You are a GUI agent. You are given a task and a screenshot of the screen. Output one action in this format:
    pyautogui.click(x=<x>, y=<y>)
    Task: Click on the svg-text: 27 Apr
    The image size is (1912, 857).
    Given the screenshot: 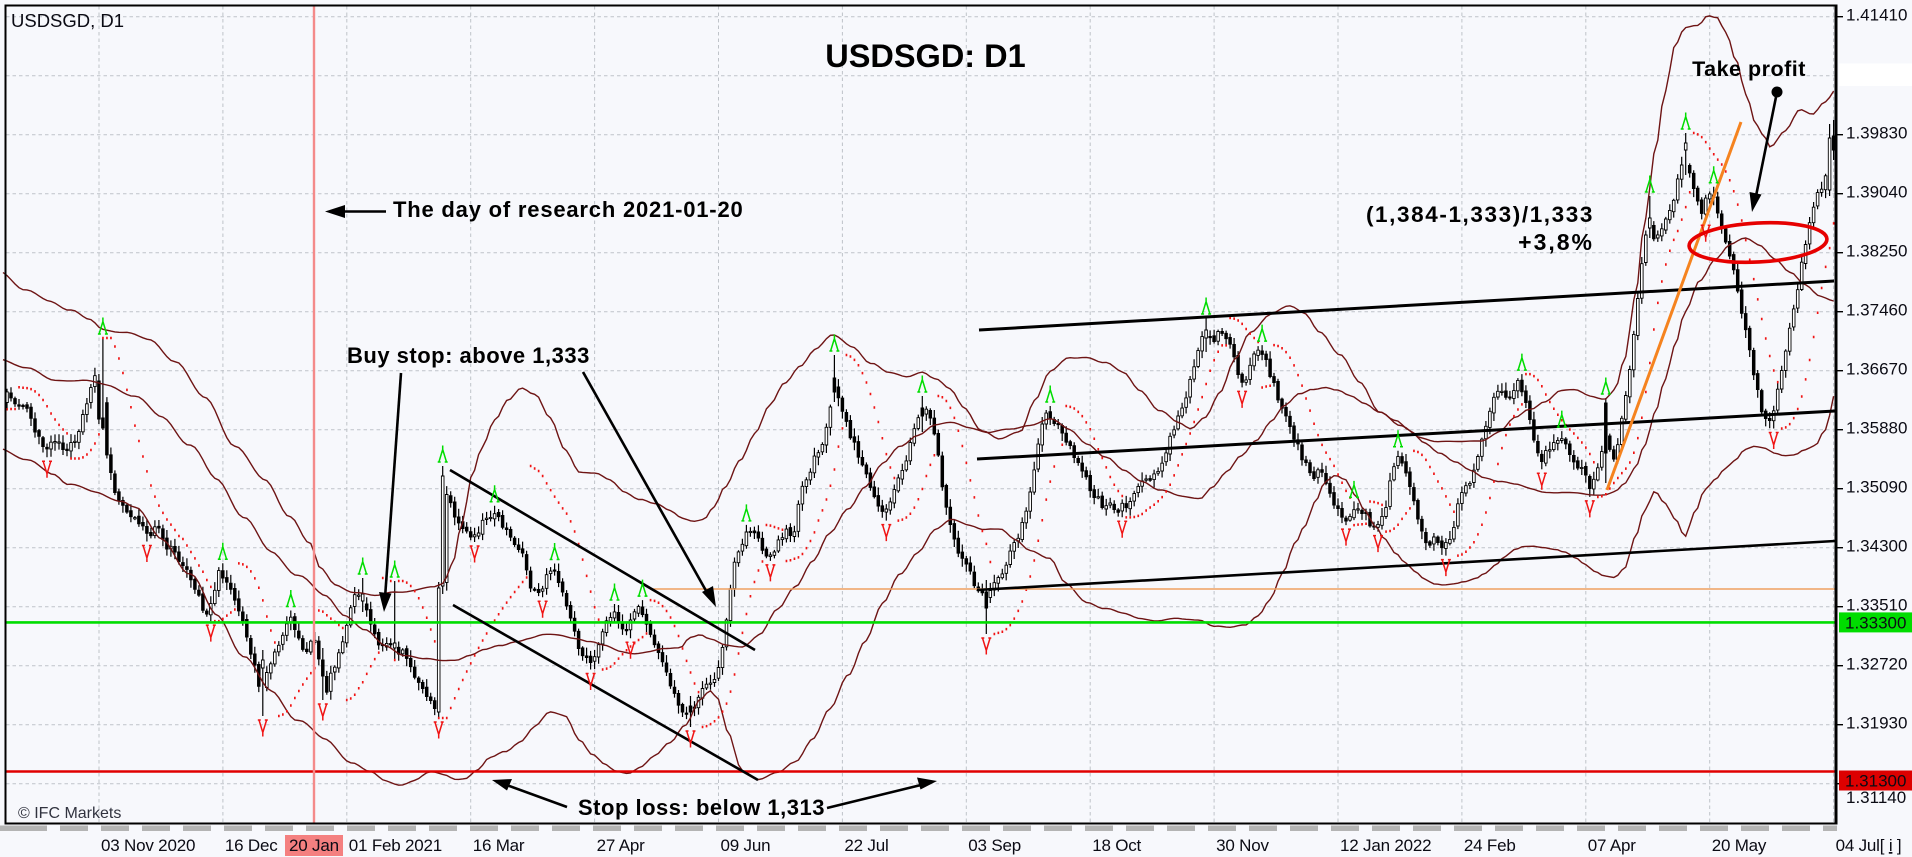 What is the action you would take?
    pyautogui.click(x=621, y=845)
    